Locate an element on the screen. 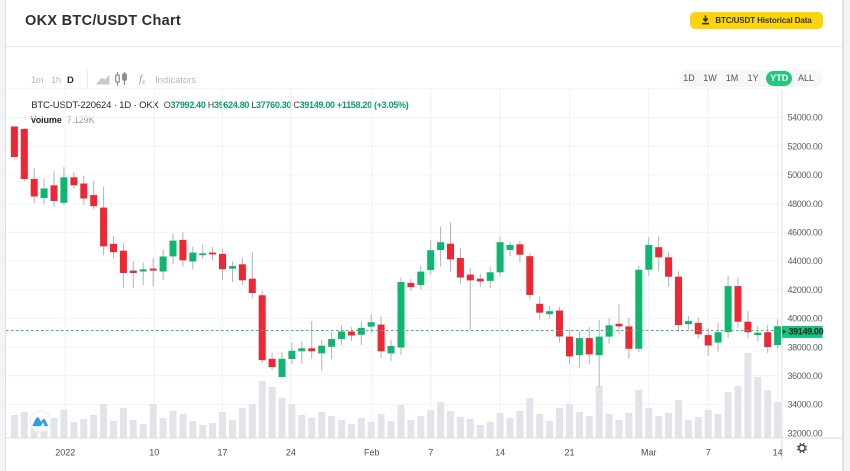 The image size is (850, 471). svg-text: 24 is located at coordinates (291, 453).